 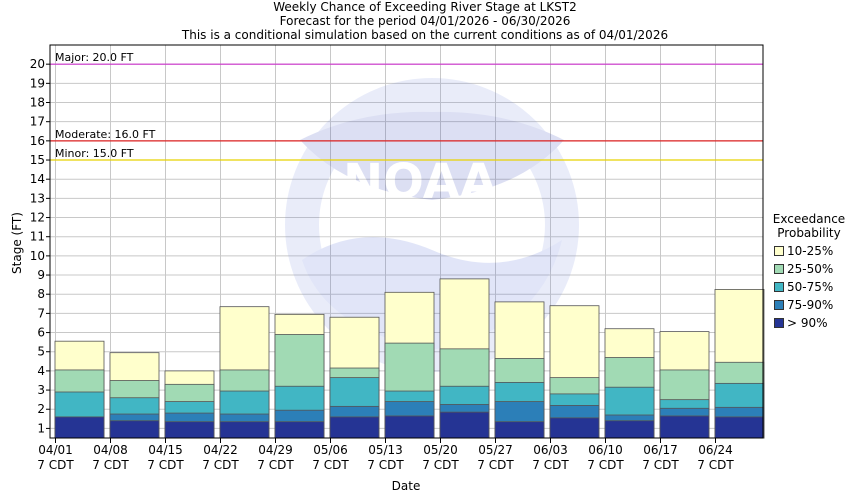 I want to click on x-tick-sublabel-5: 7 CDT, so click(x=330, y=465).